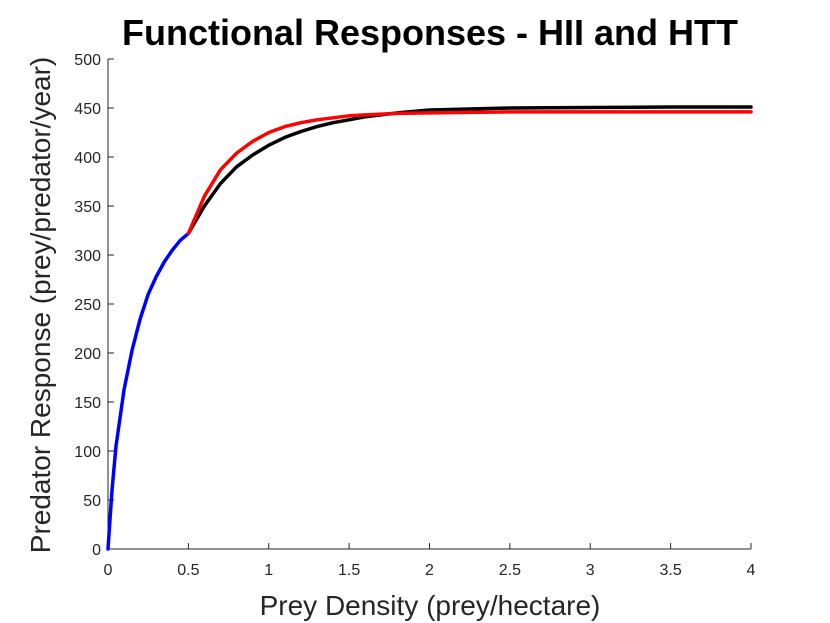 This screenshot has height=623, width=830. I want to click on y-tick-label: 350, so click(87, 207).